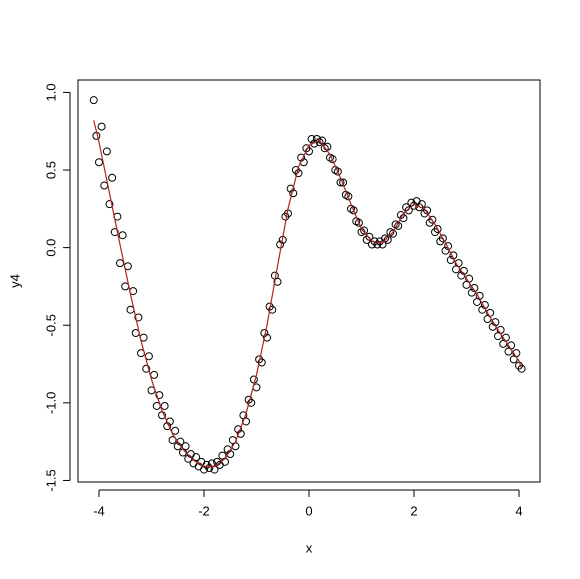 This screenshot has width=580, height=579. What do you see at coordinates (50, 480) in the screenshot?
I see `y-tick-label: -1.5` at bounding box center [50, 480].